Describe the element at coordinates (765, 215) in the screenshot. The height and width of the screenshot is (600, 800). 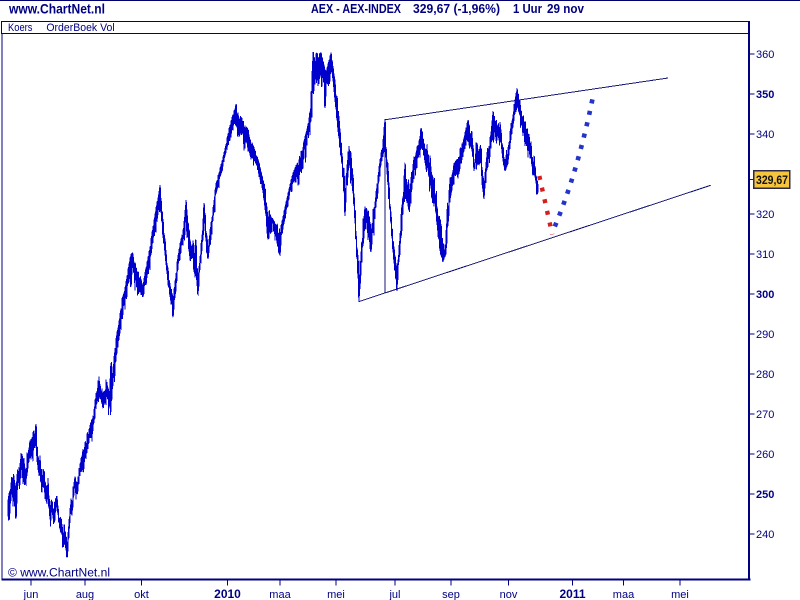
I see `svg-text: 320` at that location.